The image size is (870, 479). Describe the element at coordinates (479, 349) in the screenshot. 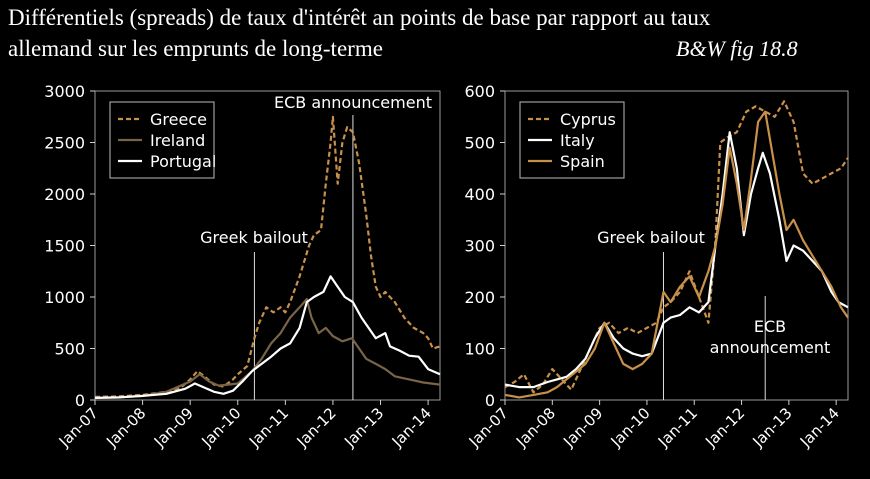

I see `y-tick-label: 100` at that location.